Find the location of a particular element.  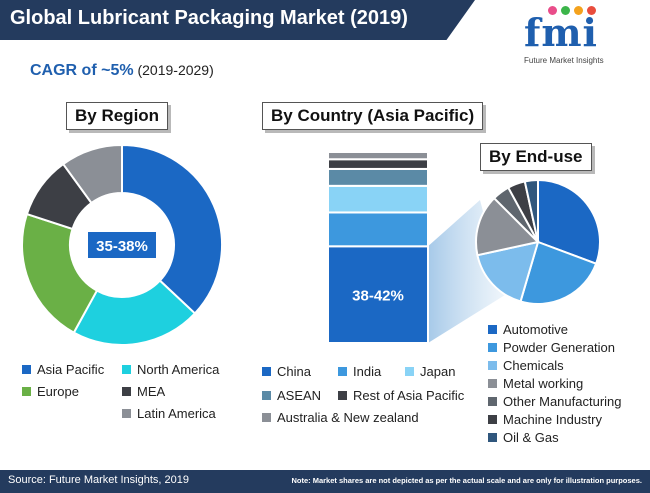

stack-segment-china is located at coordinates (378, 294).